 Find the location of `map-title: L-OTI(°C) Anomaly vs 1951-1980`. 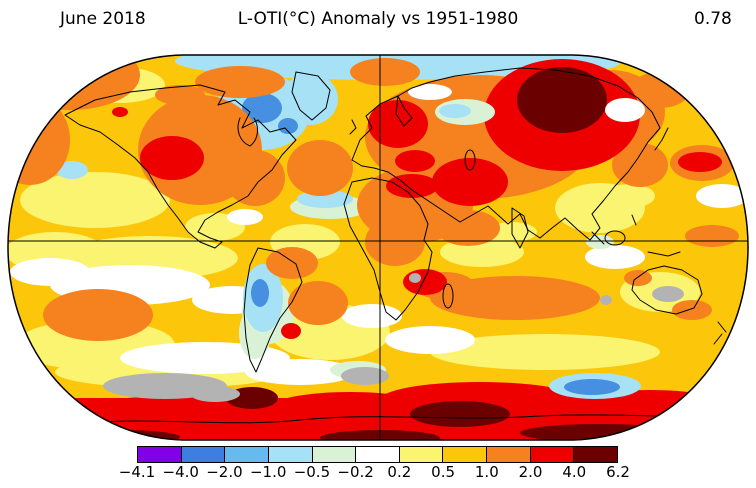

map-title: L-OTI(°C) Anomaly vs 1951-1980 is located at coordinates (378, 19).